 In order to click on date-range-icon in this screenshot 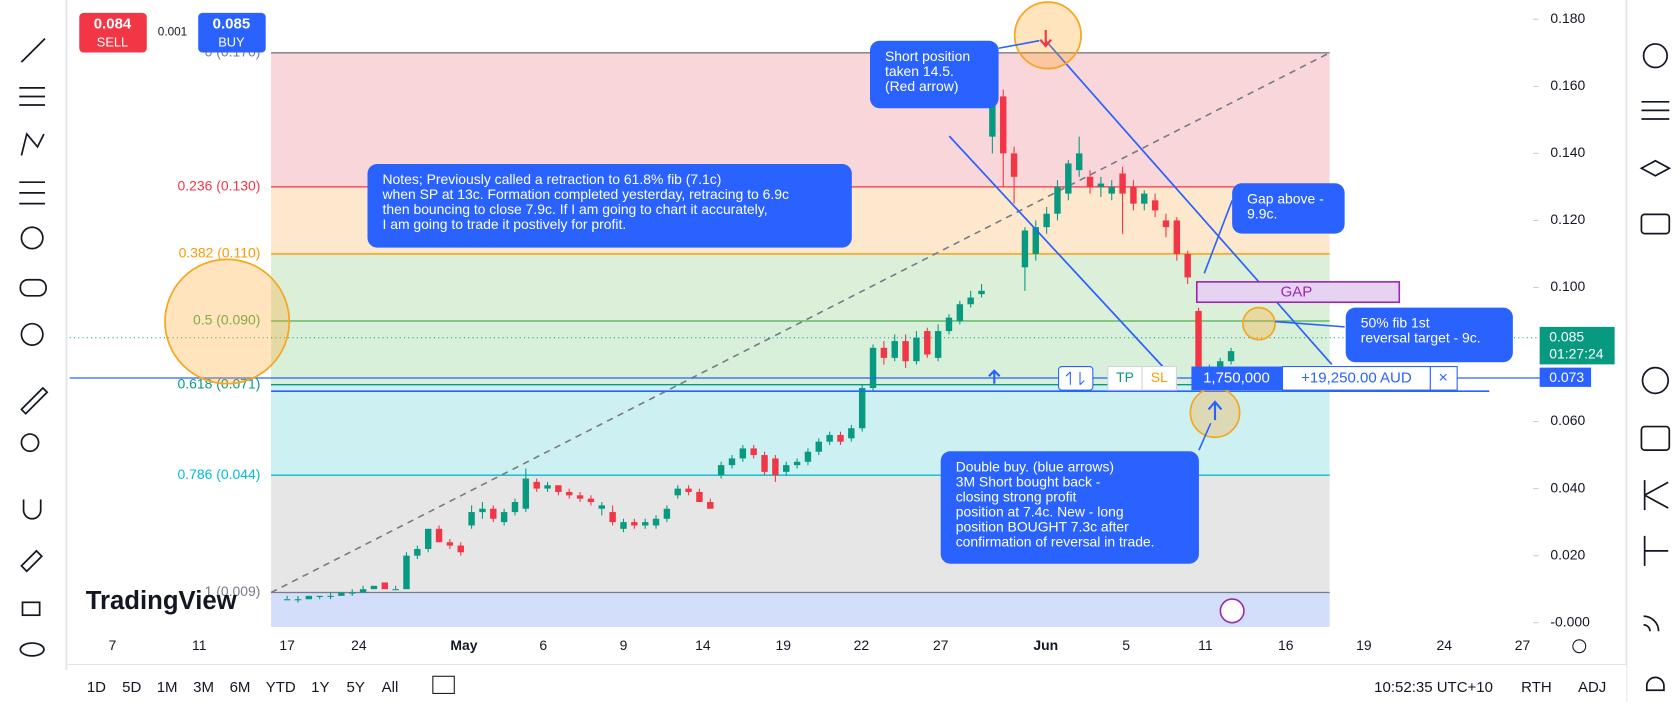, I will do `click(443, 684)`.